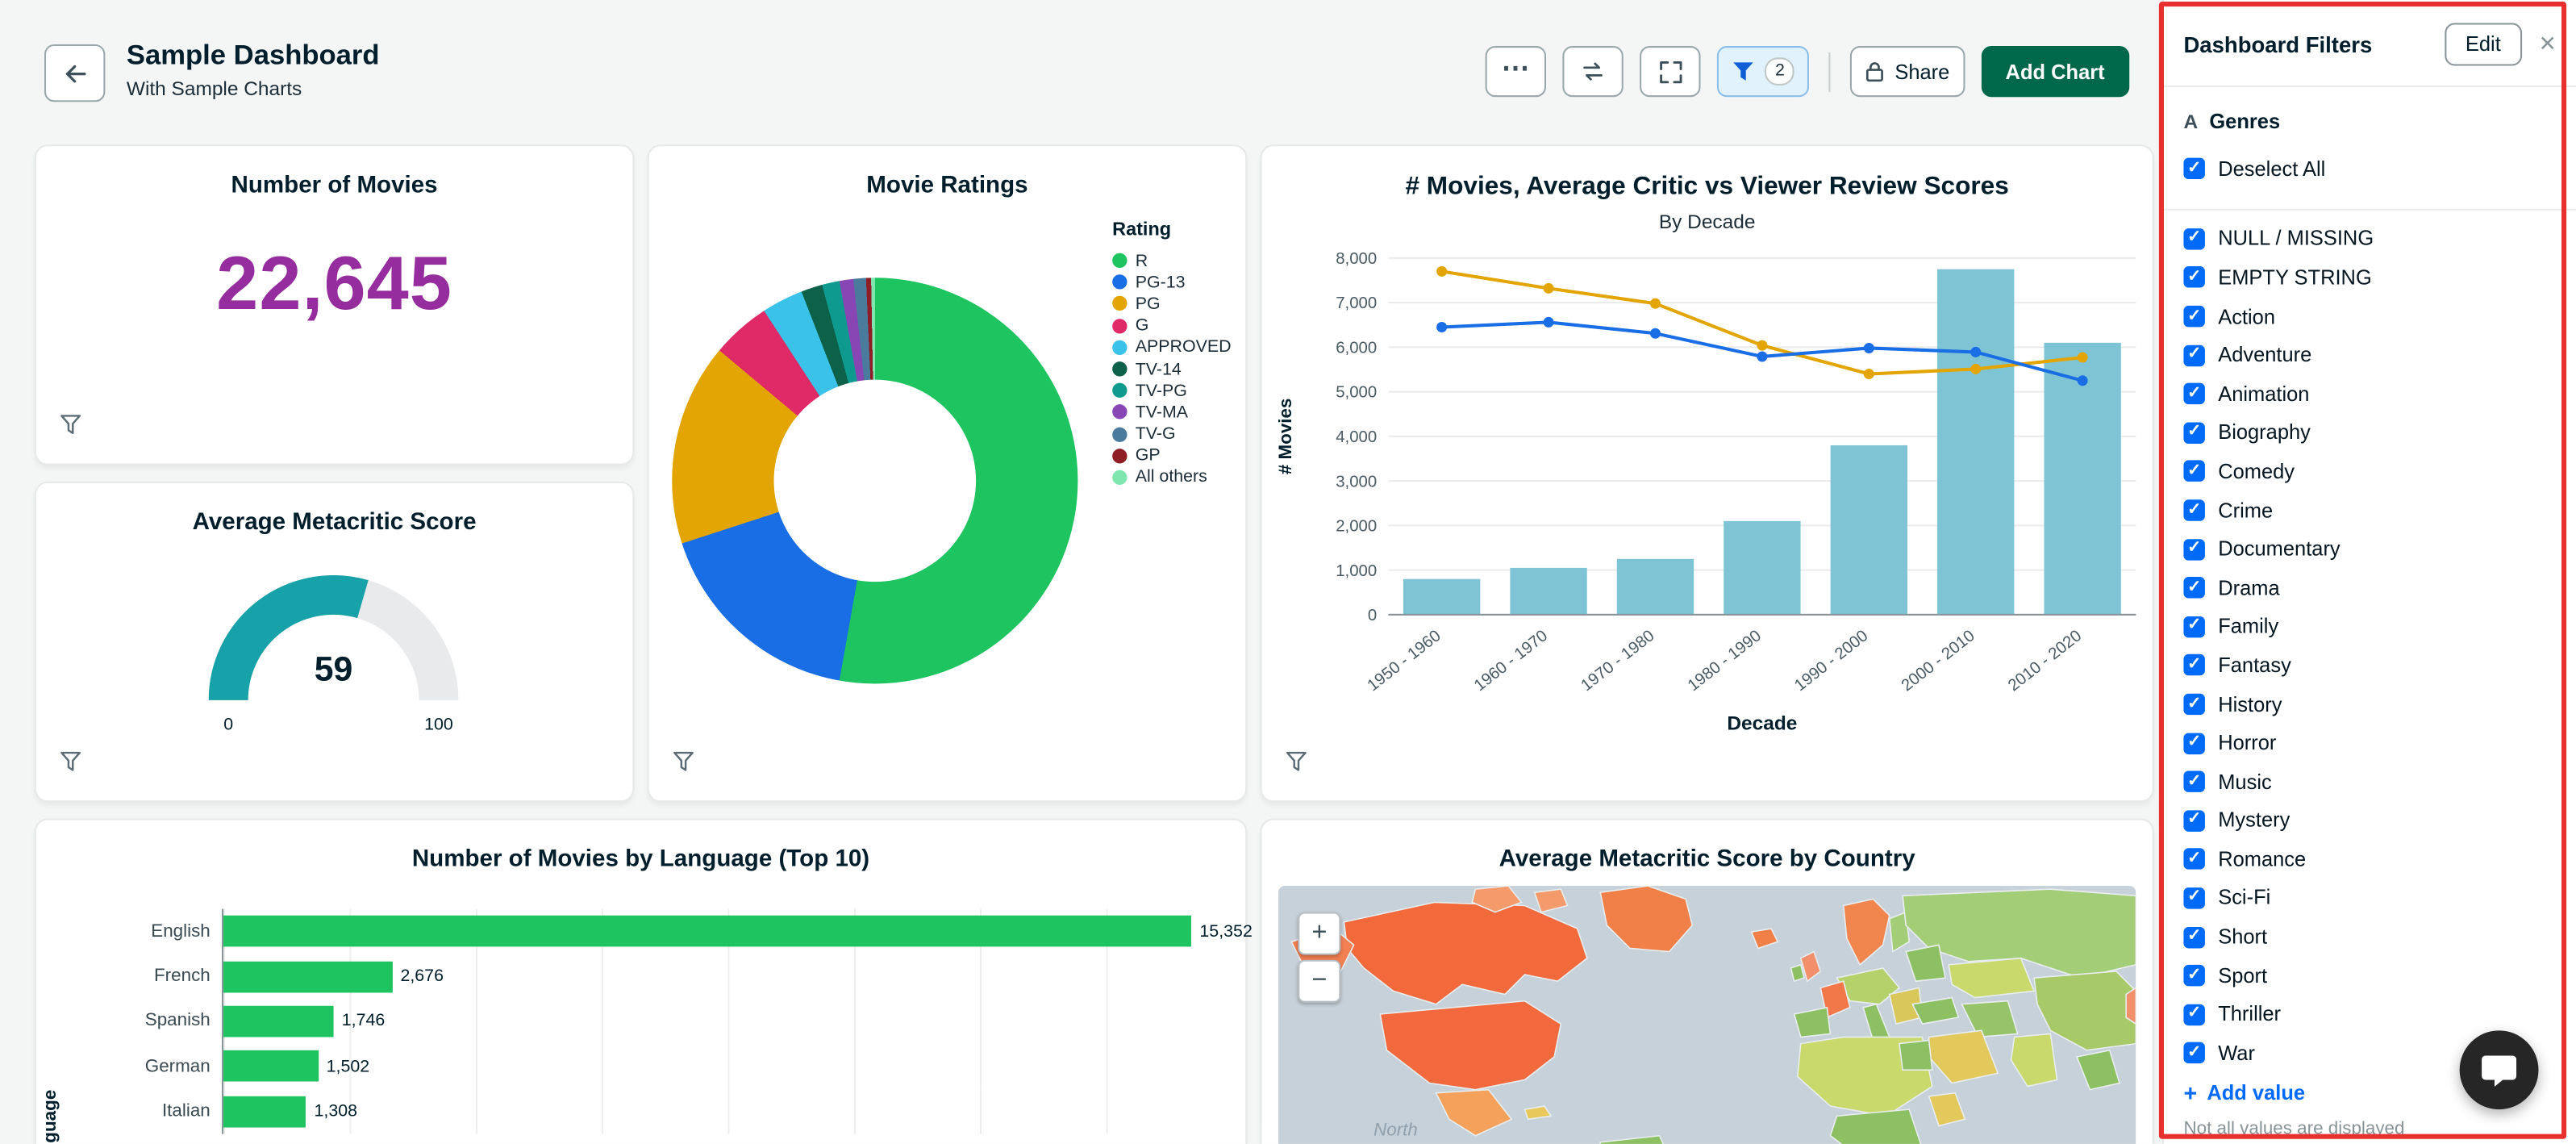 The height and width of the screenshot is (1144, 2576). What do you see at coordinates (1831, 661) in the screenshot?
I see `svg-text: 1990 - 2000` at bounding box center [1831, 661].